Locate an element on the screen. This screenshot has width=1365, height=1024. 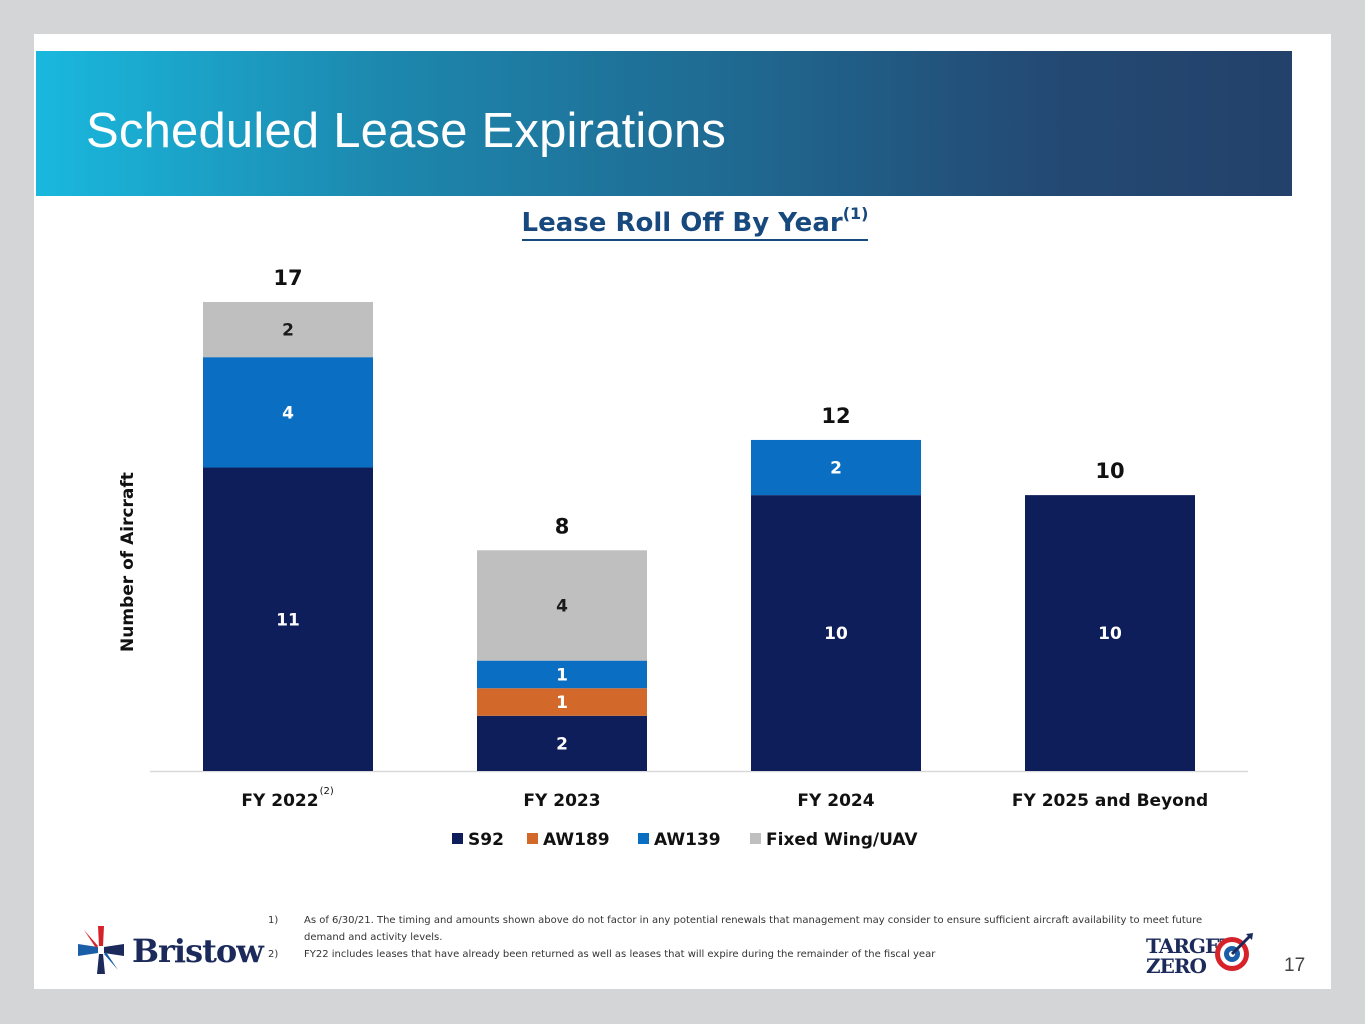
legend-swatch-s92 is located at coordinates (457, 838).